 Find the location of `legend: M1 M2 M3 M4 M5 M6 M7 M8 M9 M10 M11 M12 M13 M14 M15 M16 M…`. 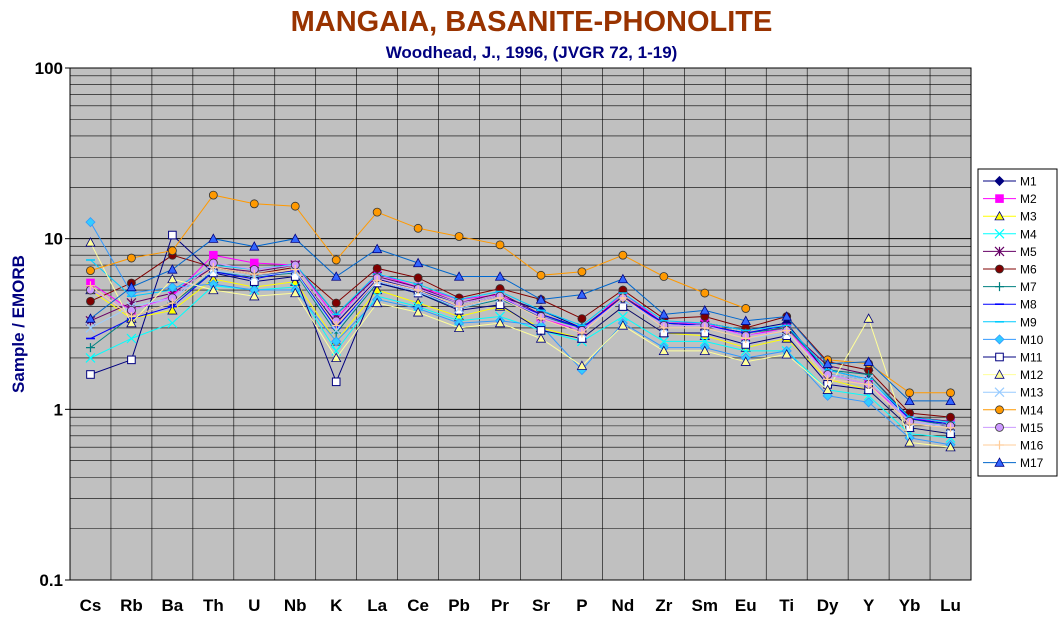

legend: M1 M2 M3 M4 M5 M6 M7 M8 M9 M10 M11 M12 M13 M14 M15 M16 M… is located at coordinates (1017, 322).